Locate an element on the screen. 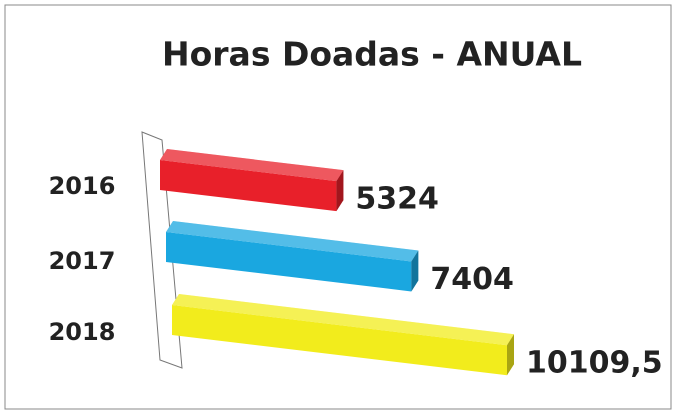 The height and width of the screenshot is (414, 682). back-wall is located at coordinates (162, 250).